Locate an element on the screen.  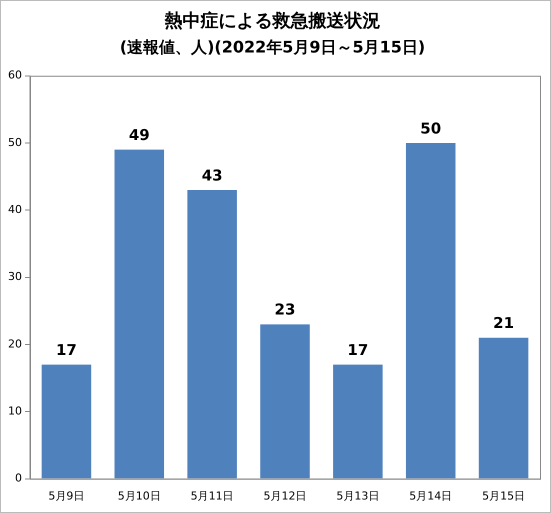
x-tick-label: 5月13日 is located at coordinates (358, 495).